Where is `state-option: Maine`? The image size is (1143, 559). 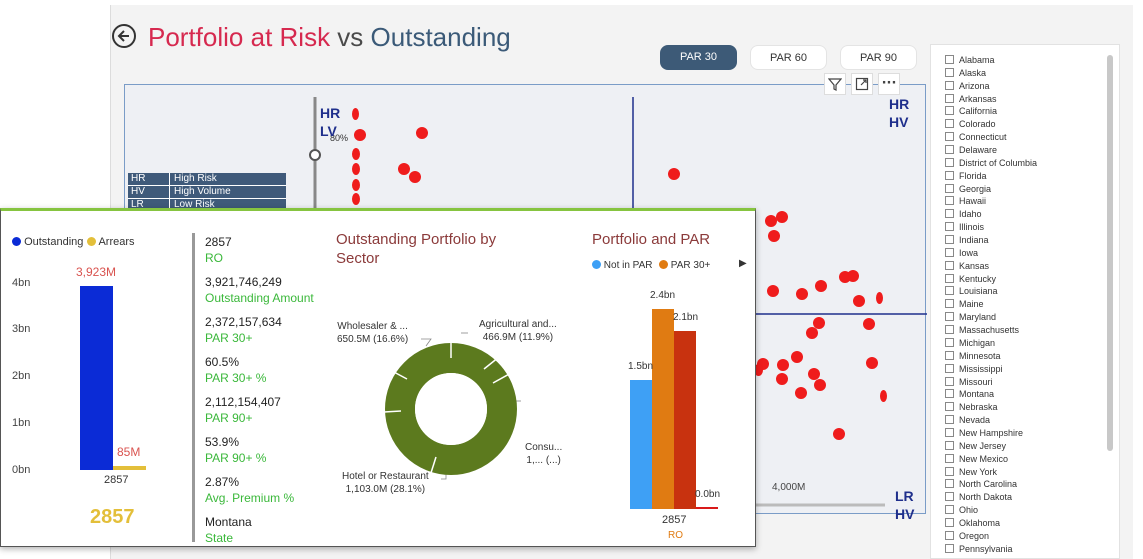
state-option: Maine is located at coordinates (964, 305).